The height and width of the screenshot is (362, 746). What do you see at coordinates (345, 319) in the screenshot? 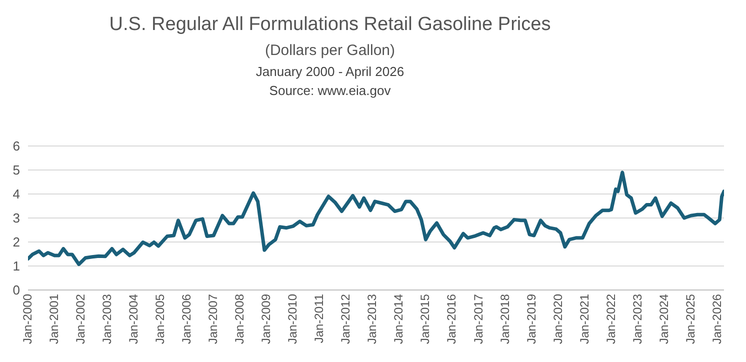
I see `x-tick-label: Jan-2012` at bounding box center [345, 319].